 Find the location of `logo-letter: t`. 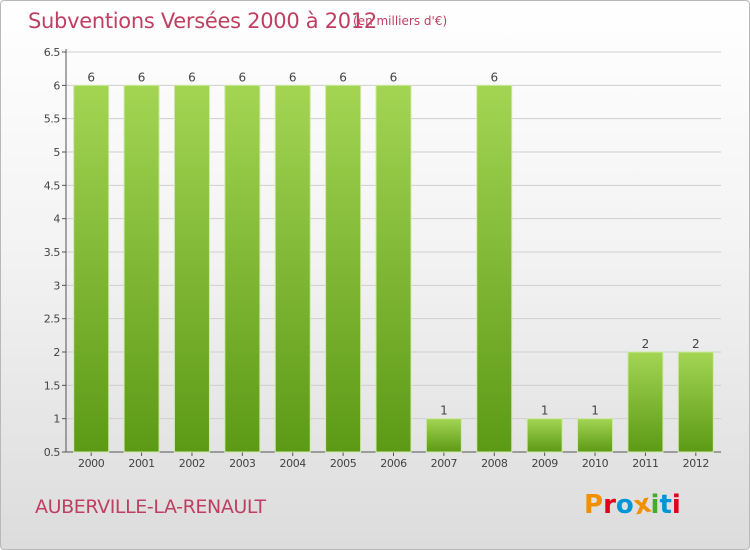

logo-letter: t is located at coordinates (665, 505).